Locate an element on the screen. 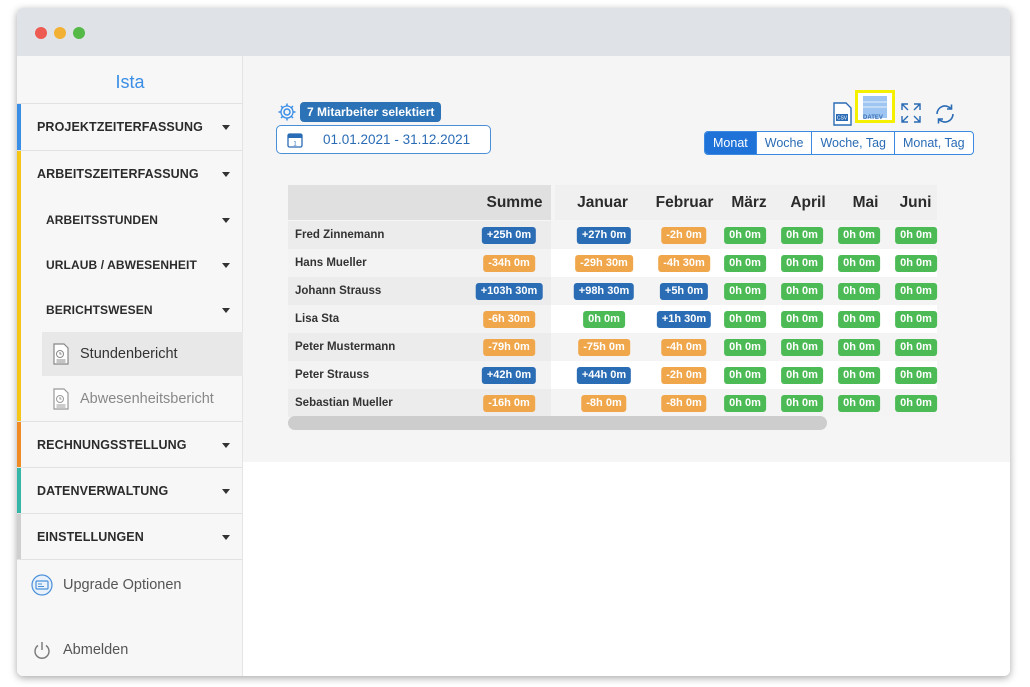 Image resolution: width=1030 pixels, height=687 pixels. sidebar-item-projektzeiterfassung: PROJEKTZEITERFASSUNG is located at coordinates (130, 127).